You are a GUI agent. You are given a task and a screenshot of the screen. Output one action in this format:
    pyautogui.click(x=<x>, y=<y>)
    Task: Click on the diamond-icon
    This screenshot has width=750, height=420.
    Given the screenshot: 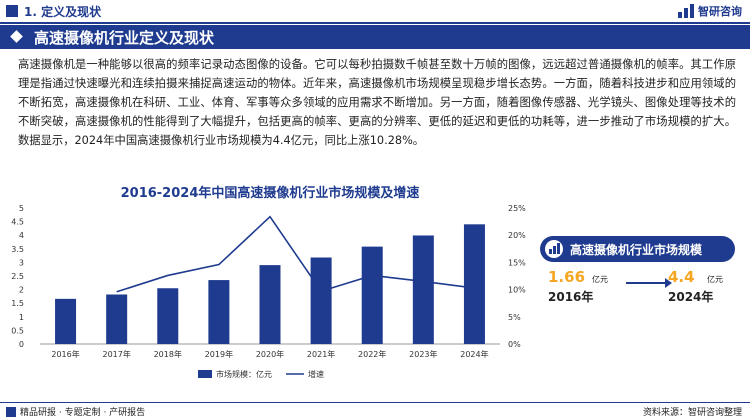 What is the action you would take?
    pyautogui.click(x=16, y=36)
    